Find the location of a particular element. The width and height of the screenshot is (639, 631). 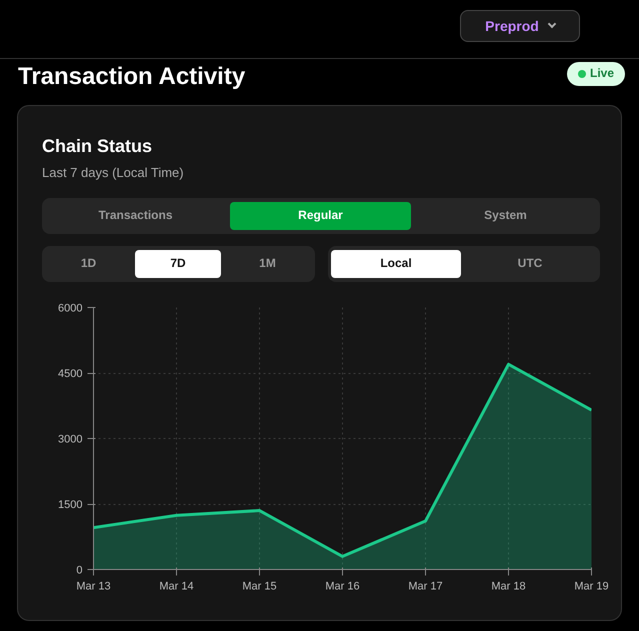

text: UTC is located at coordinates (530, 263).